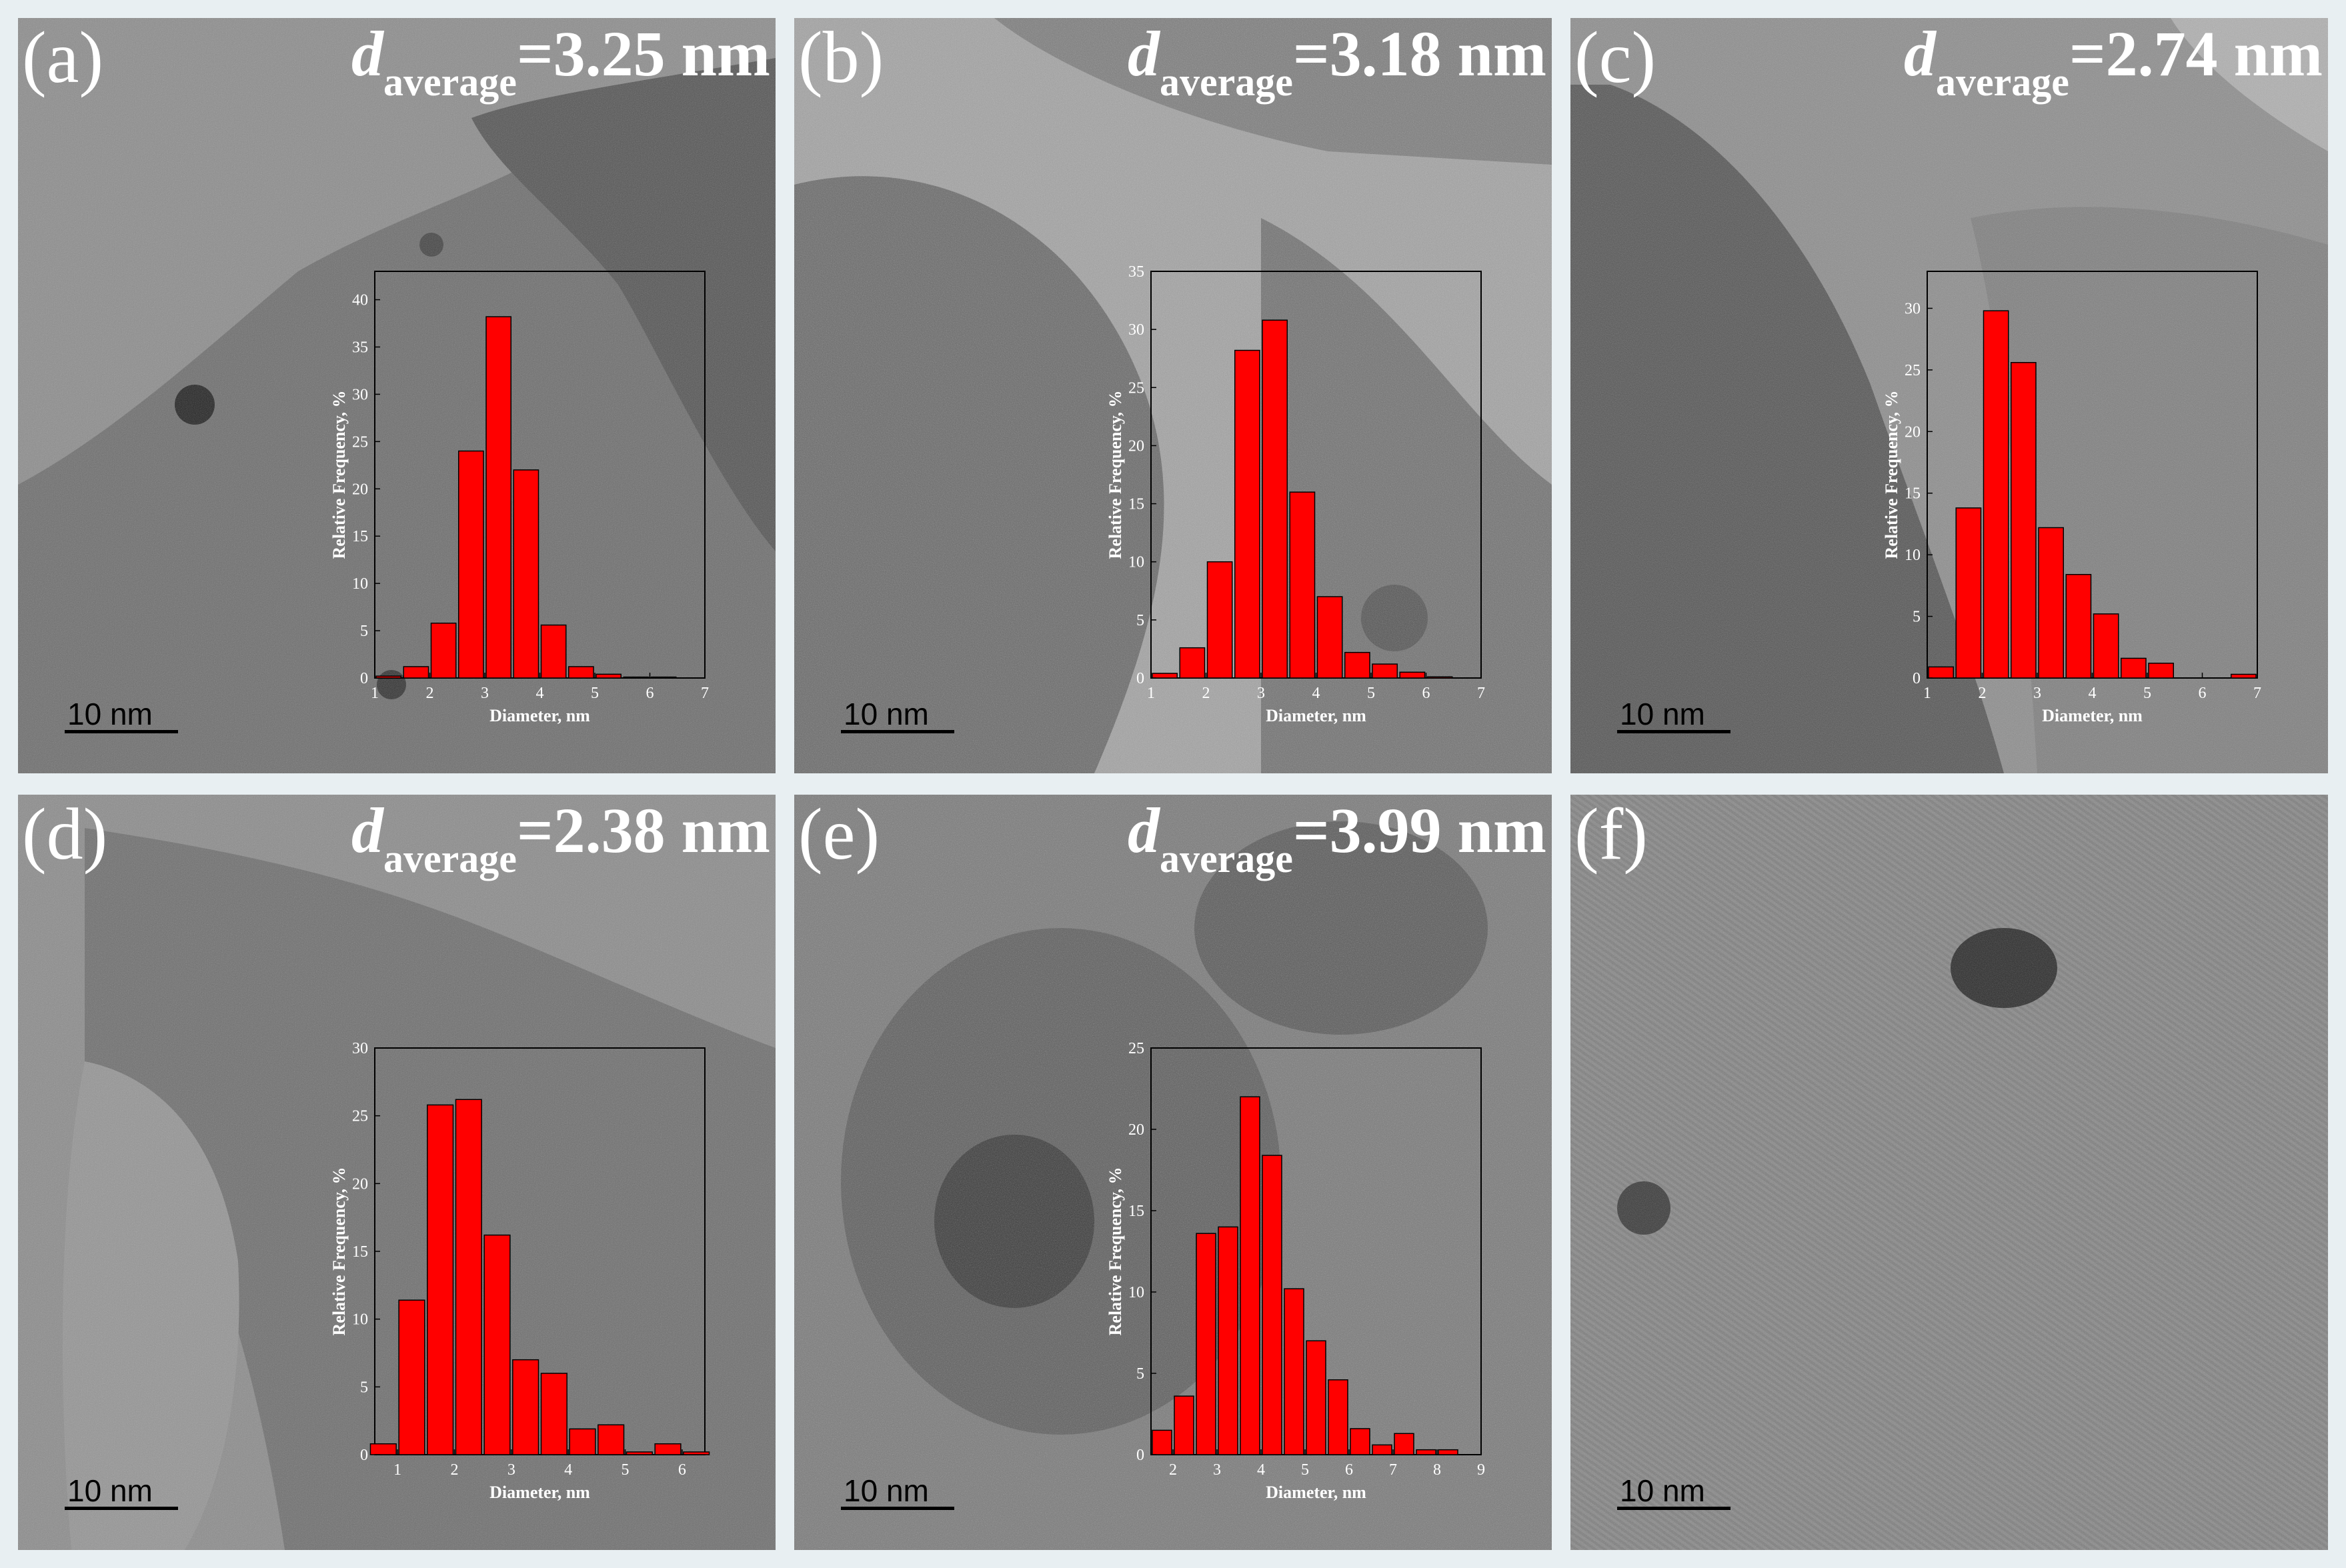 Image resolution: width=2346 pixels, height=1568 pixels. I want to click on scale-bar-b, so click(897, 731).